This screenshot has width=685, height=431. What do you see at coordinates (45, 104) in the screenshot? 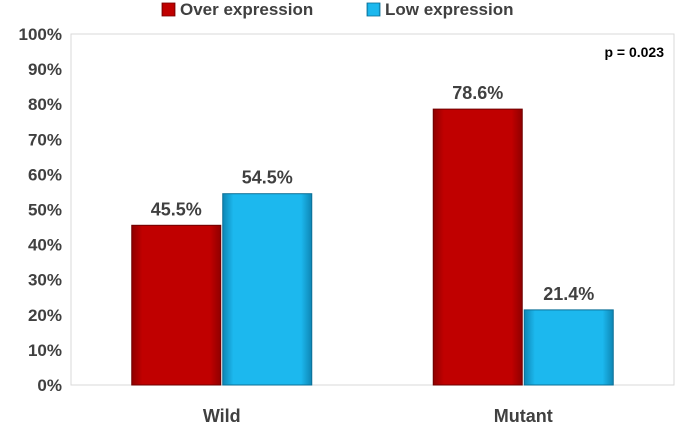
I see `y-tick-label: 80%` at bounding box center [45, 104].